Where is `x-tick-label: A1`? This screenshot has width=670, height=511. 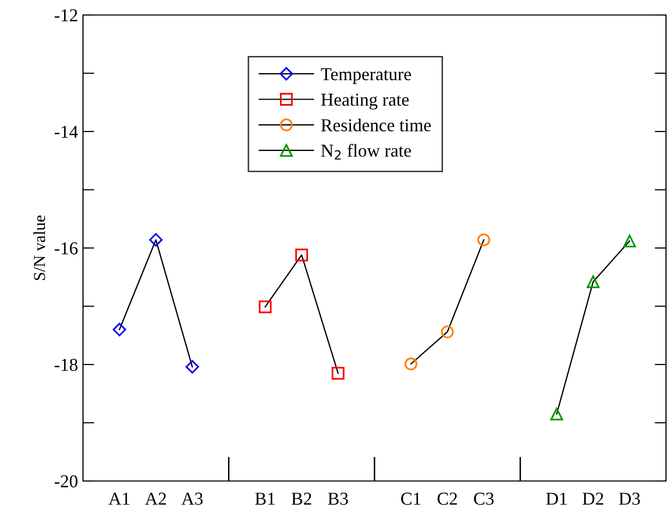
x-tick-label: A1 is located at coordinates (119, 498).